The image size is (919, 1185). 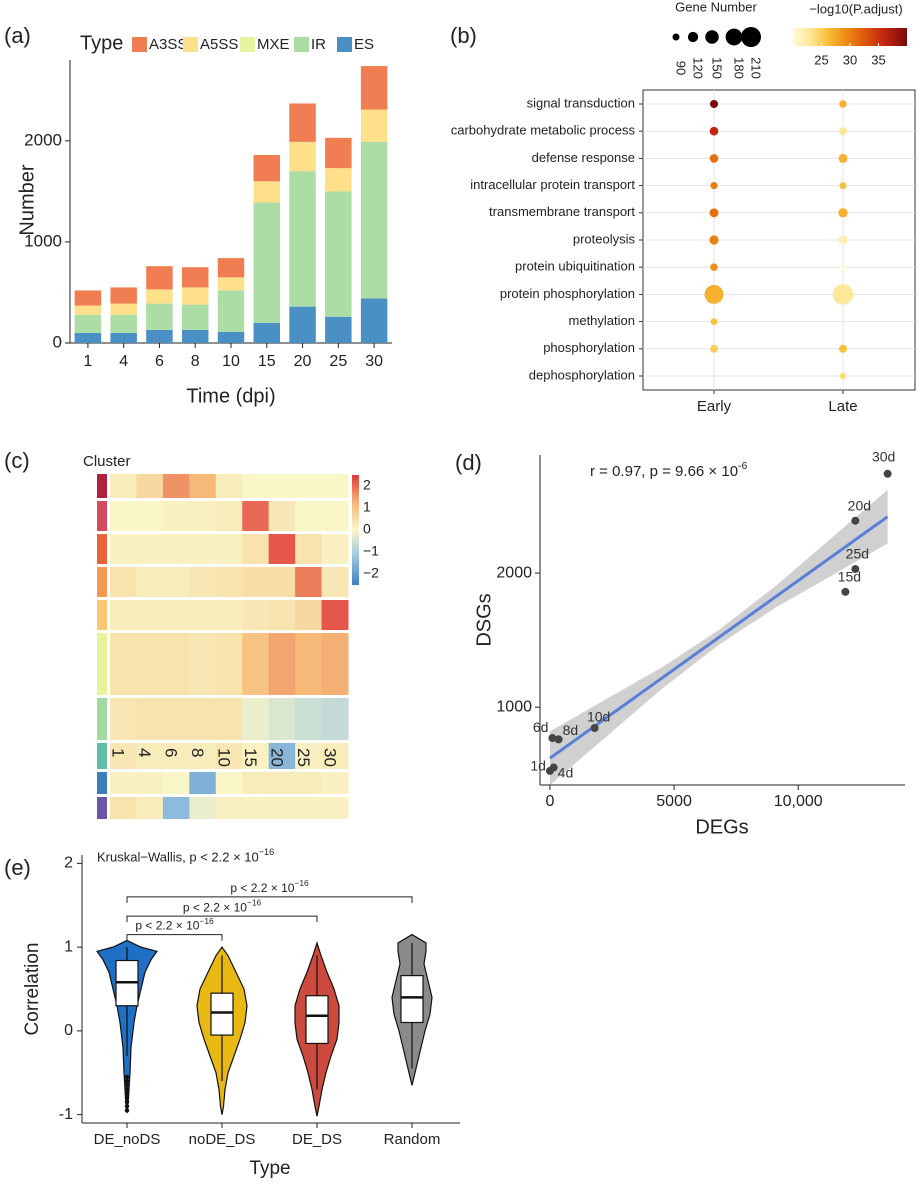 What do you see at coordinates (68, 946) in the screenshot?
I see `y-tick-label: 1` at bounding box center [68, 946].